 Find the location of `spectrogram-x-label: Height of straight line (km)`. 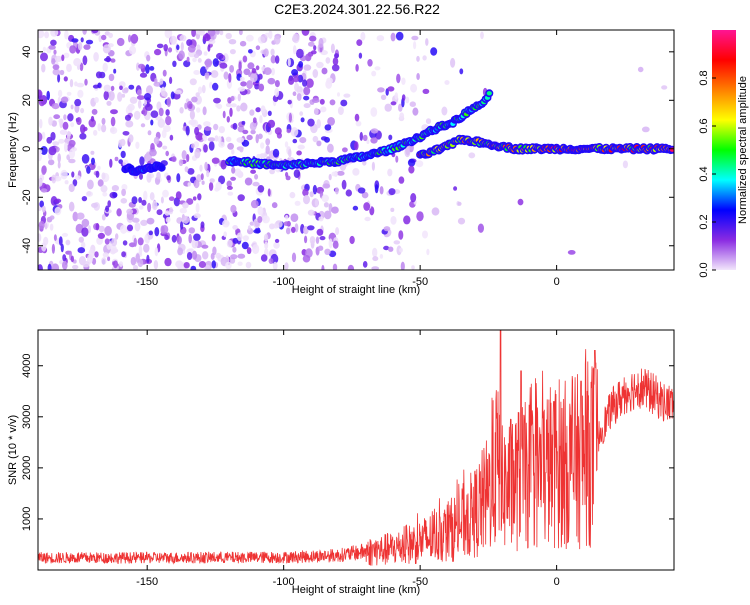

spectrogram-x-label: Height of straight line (km) is located at coordinates (356, 290).